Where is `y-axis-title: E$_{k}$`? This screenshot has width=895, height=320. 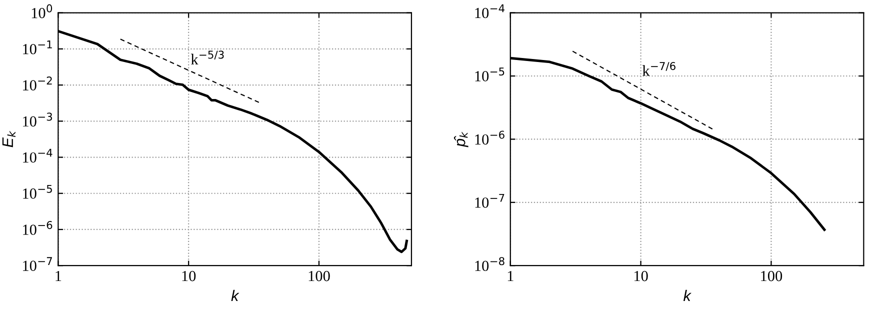
y-axis-title: E$_{k}$ is located at coordinates (9, 139).